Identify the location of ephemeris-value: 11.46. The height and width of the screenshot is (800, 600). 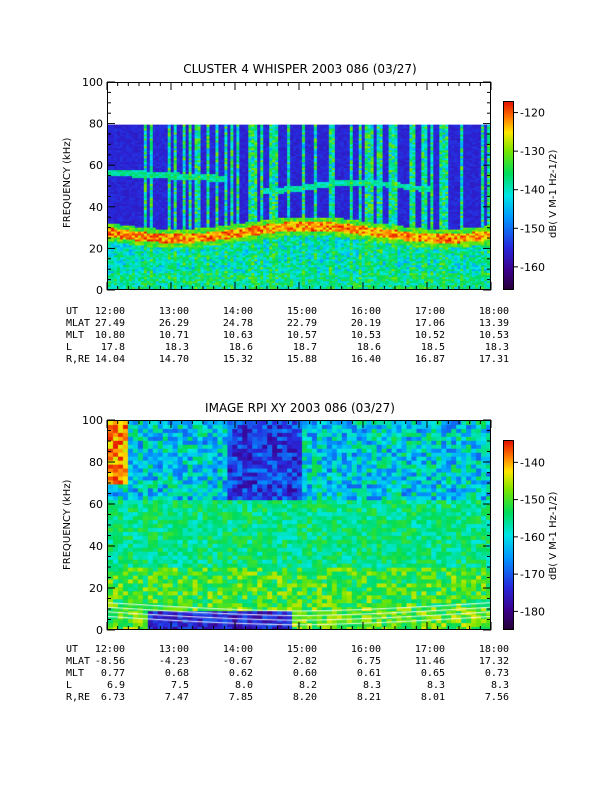
(429, 661).